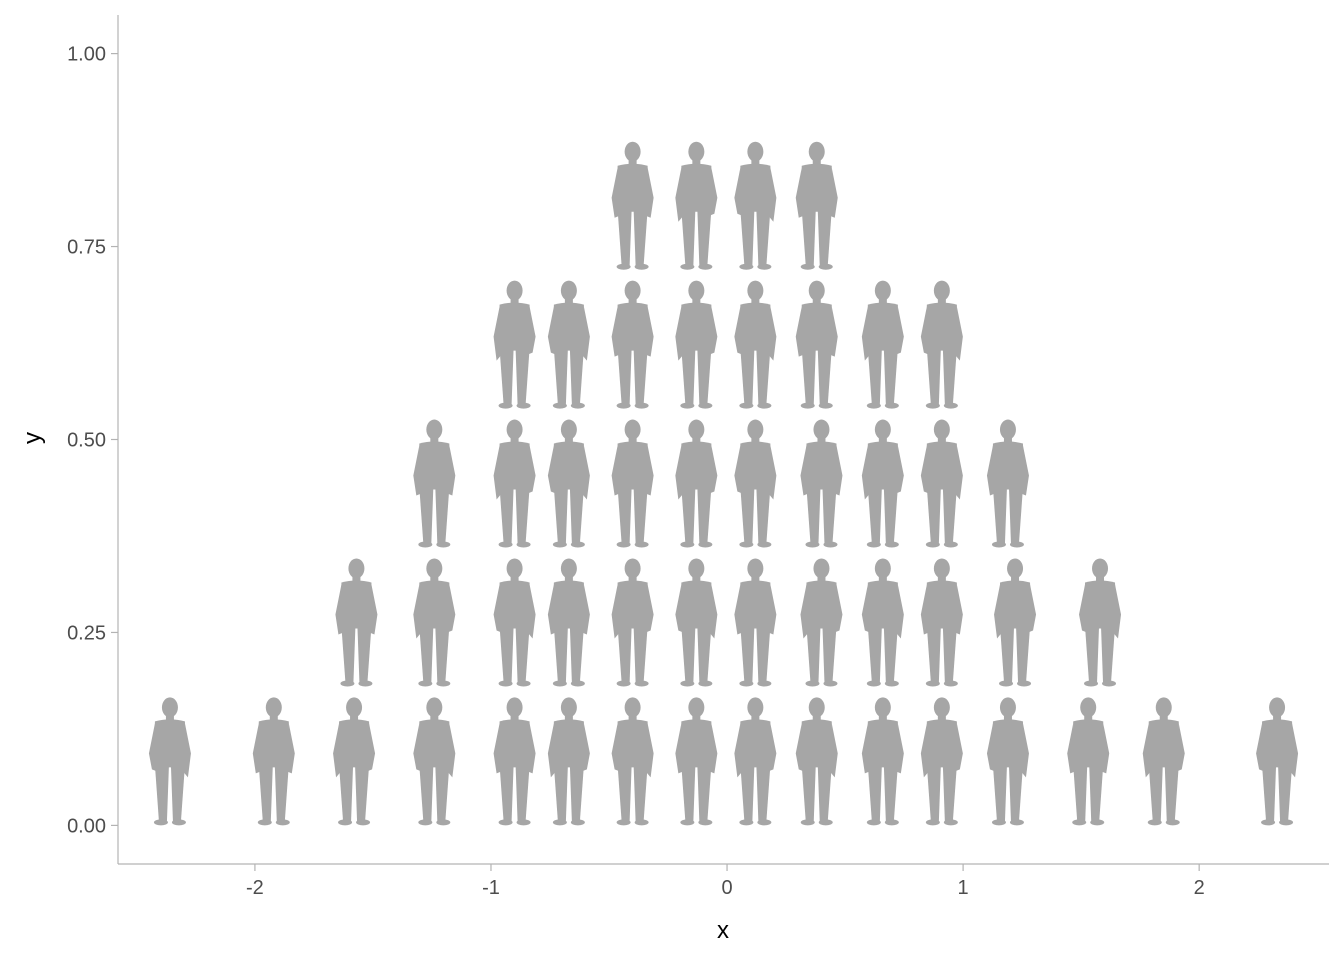 The width and height of the screenshot is (1344, 960). I want to click on x-axis-ticks: -2 -1 0 1 2, so click(725, 881).